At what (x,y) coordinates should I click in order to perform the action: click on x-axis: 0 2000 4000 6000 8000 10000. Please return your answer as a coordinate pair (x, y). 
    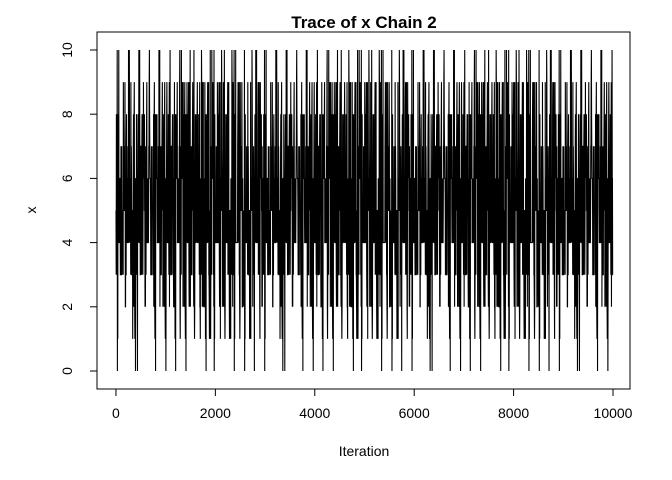
    Looking at the image, I should click on (372, 404).